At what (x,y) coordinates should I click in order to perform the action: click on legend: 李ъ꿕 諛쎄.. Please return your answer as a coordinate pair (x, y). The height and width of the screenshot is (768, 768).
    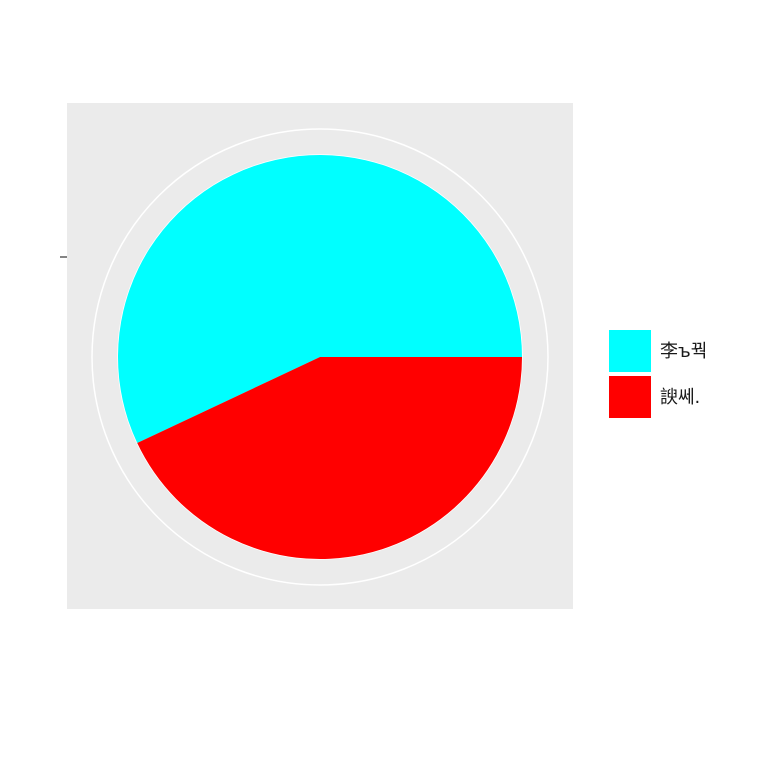
    Looking at the image, I should click on (658, 374).